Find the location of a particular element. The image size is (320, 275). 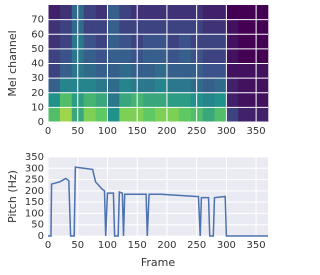

y-axis-label: Pitch (Hz) is located at coordinates (12, 196).